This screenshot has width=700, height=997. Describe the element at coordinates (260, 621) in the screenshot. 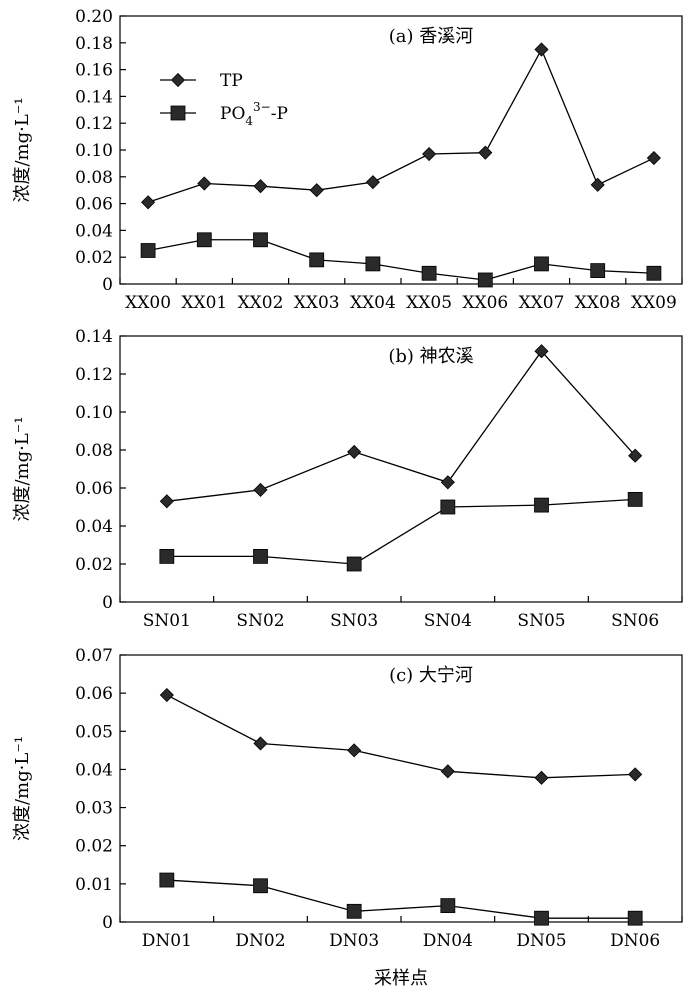

I see `x-tick-label: SN02` at that location.